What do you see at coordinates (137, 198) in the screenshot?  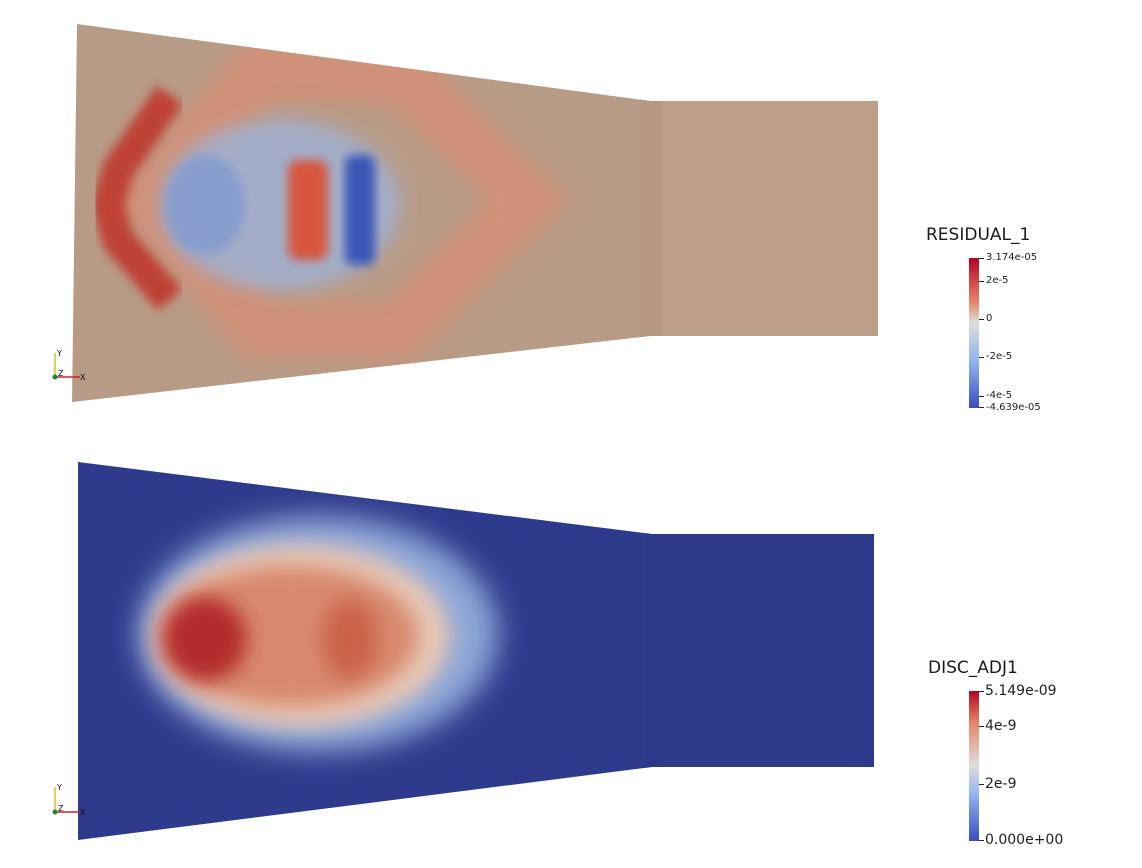 I see `residual-left-band` at bounding box center [137, 198].